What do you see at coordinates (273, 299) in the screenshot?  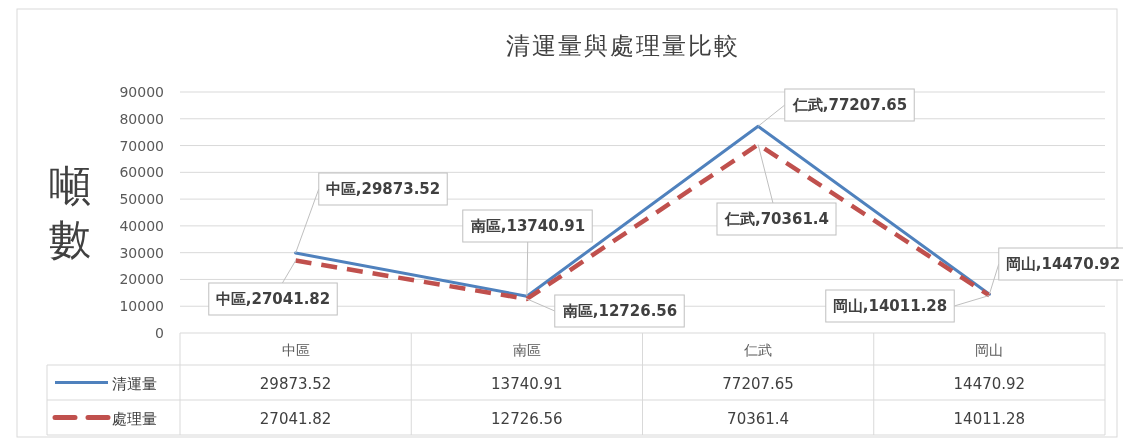 I see `annotation: 中區,27041.82` at bounding box center [273, 299].